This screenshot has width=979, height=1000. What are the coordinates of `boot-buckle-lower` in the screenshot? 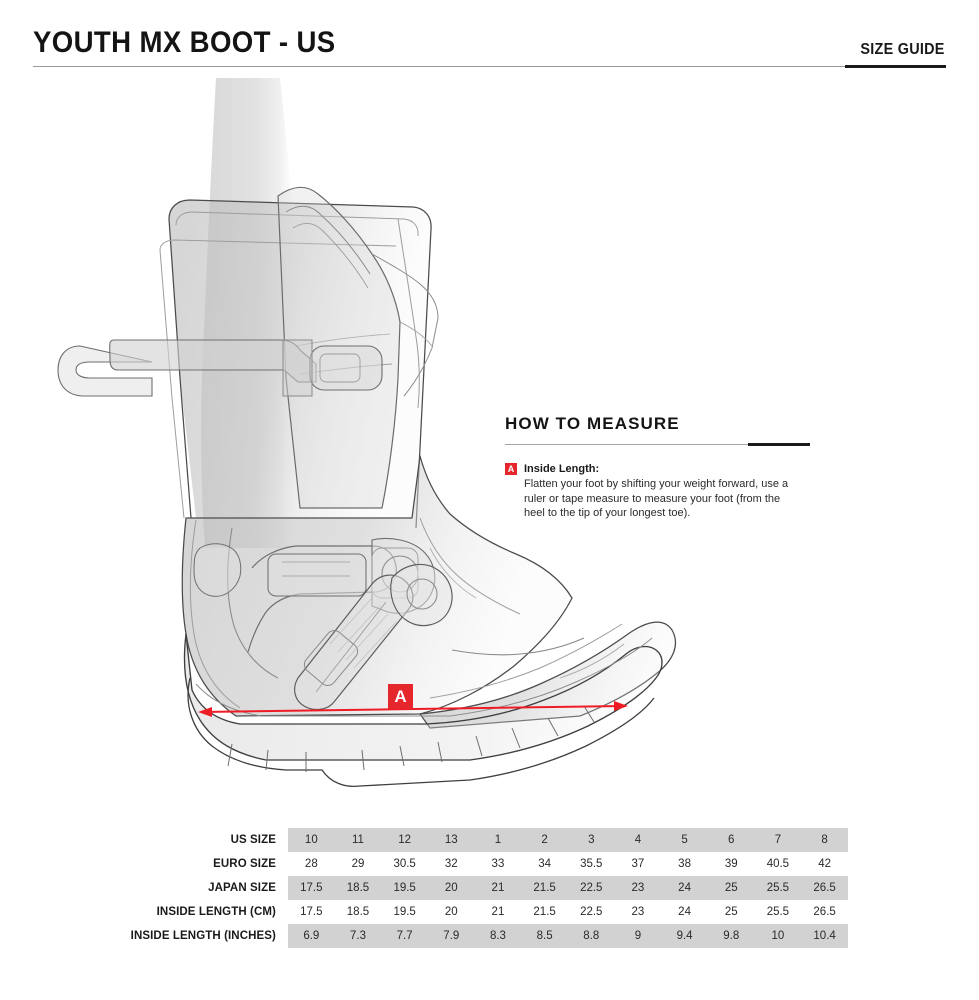 It's located at (373, 637).